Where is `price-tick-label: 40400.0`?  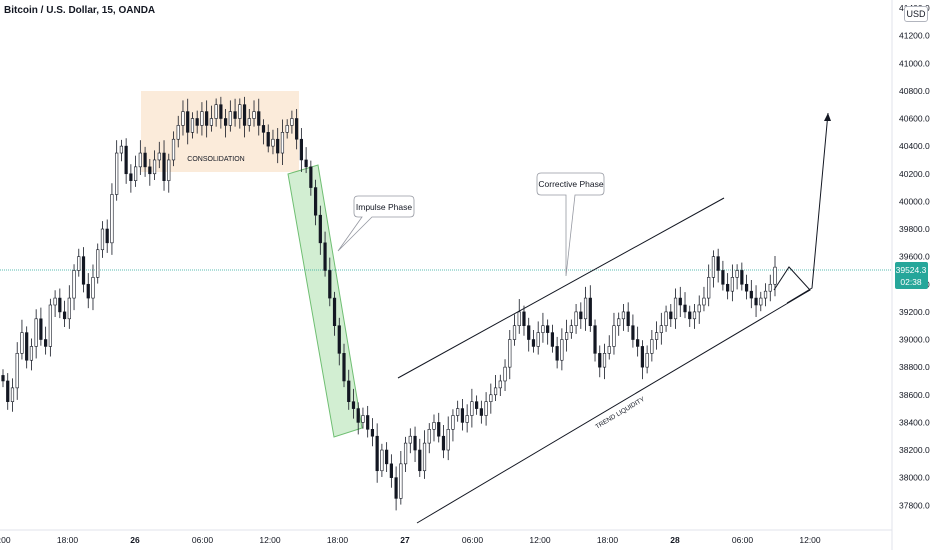
price-tick-label: 40400.0 is located at coordinates (914, 146).